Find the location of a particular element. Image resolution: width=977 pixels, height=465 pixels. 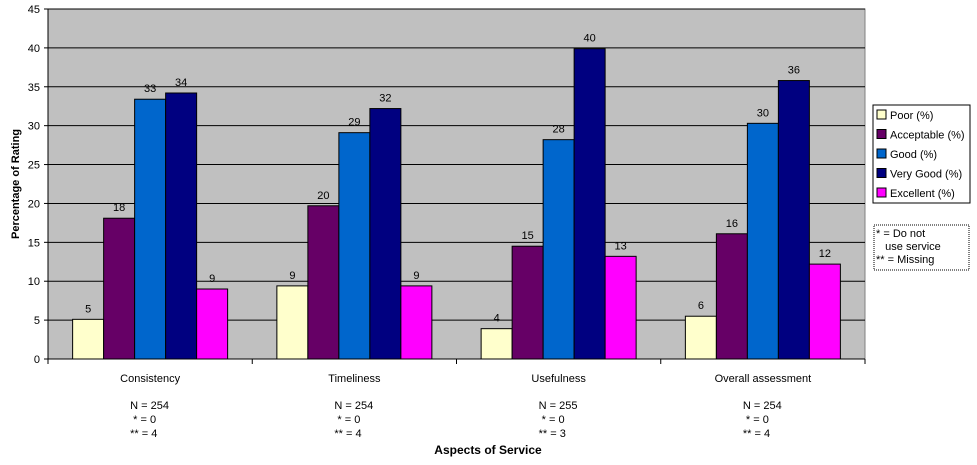

data-label: 30 is located at coordinates (763, 113).